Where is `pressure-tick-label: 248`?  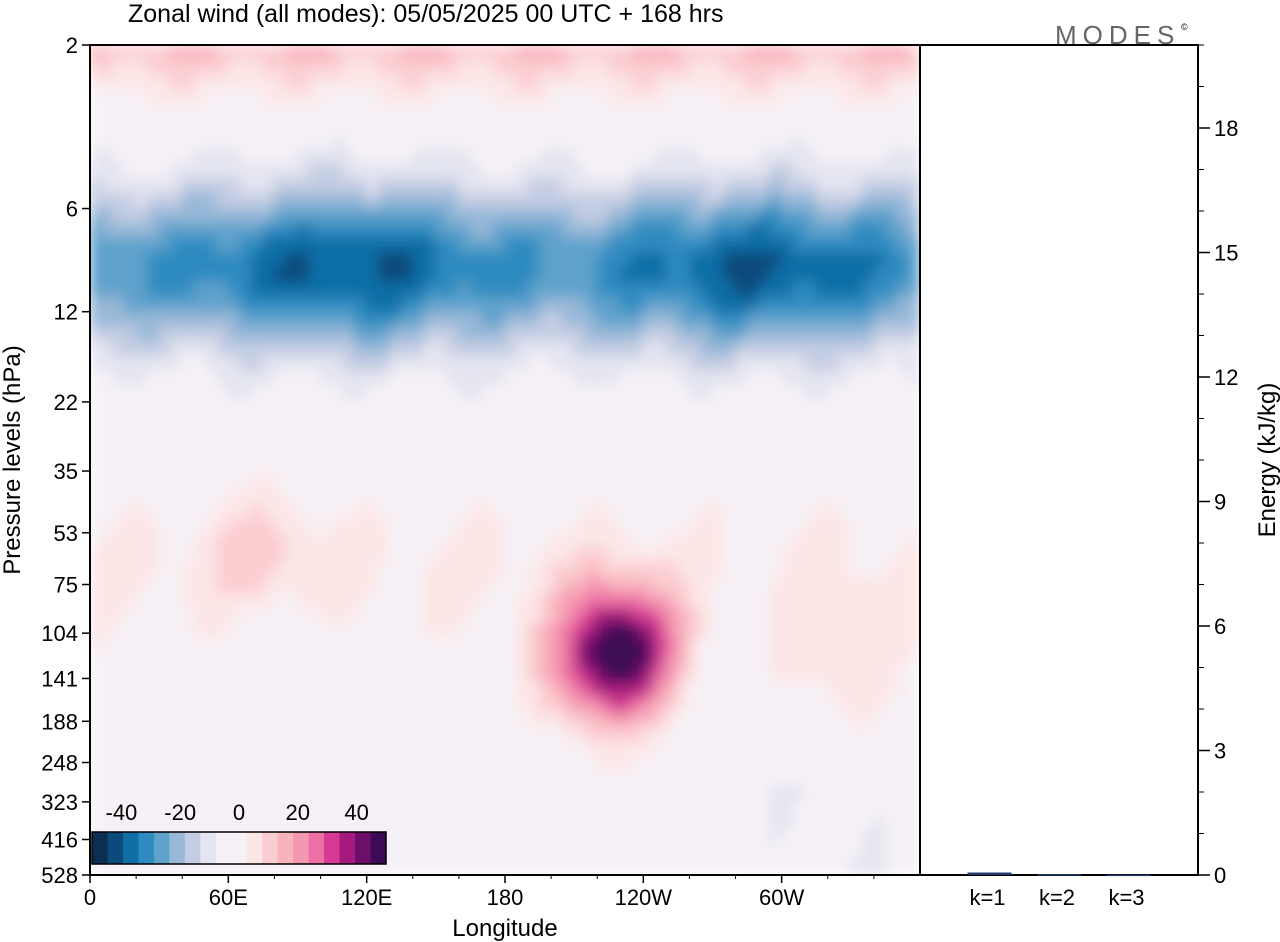
pressure-tick-label: 248 is located at coordinates (59, 763).